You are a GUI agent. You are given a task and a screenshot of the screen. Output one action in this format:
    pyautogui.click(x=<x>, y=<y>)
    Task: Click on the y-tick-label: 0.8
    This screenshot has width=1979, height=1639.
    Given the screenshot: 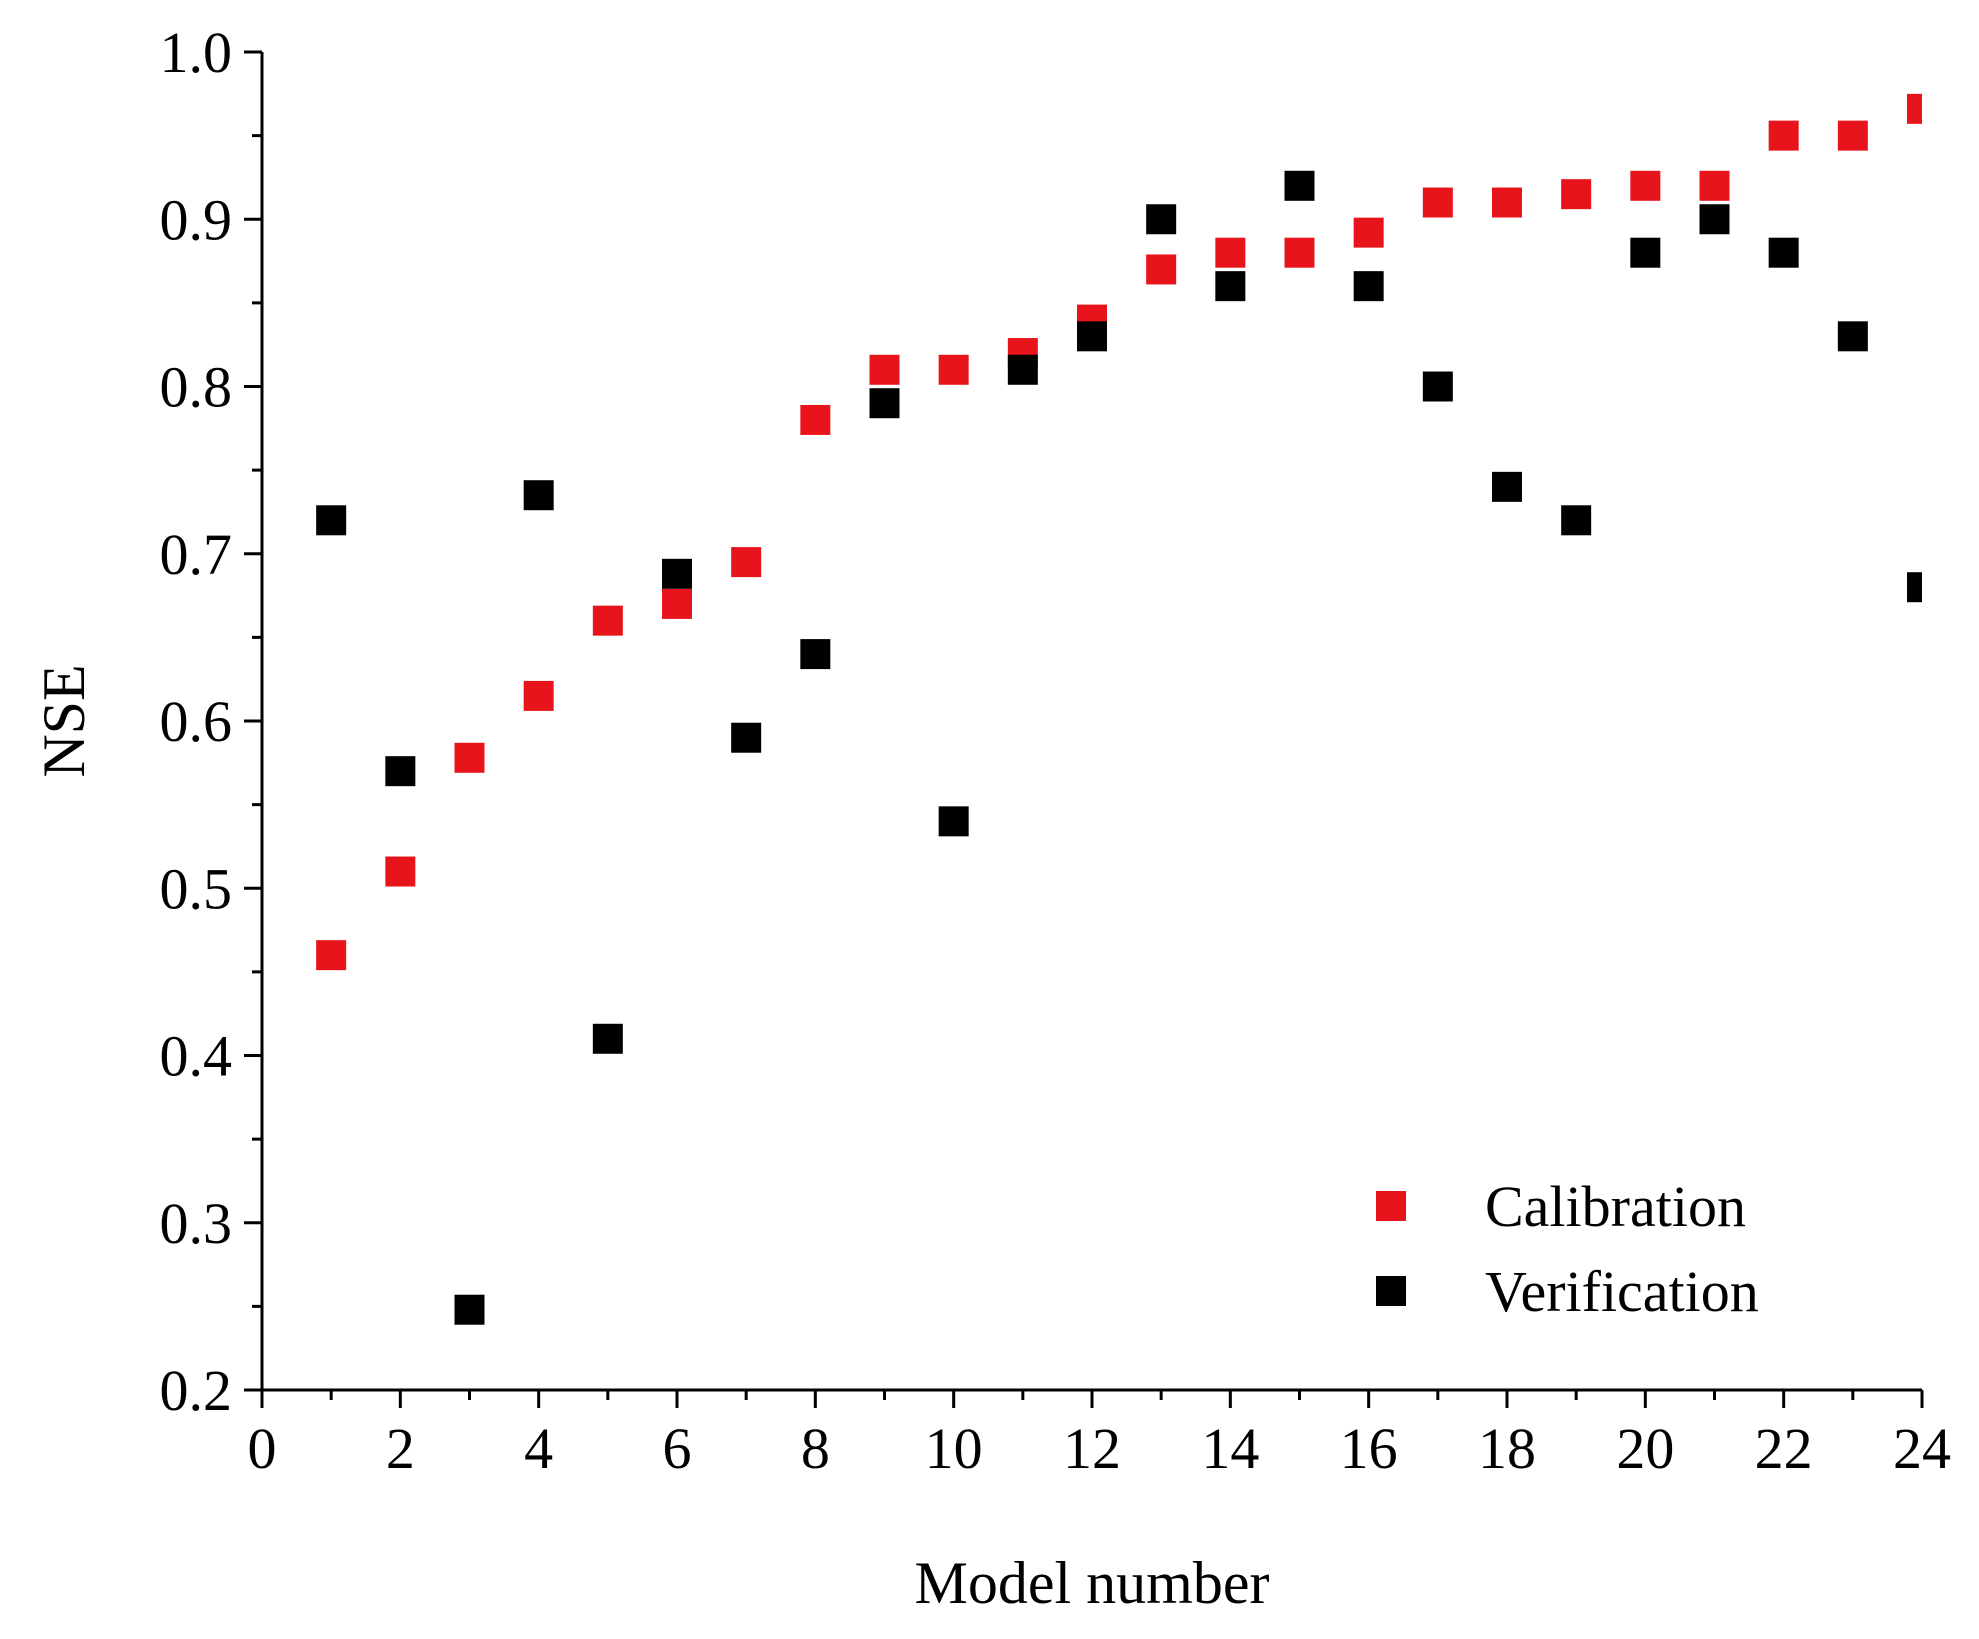 What is the action you would take?
    pyautogui.click(x=196, y=387)
    